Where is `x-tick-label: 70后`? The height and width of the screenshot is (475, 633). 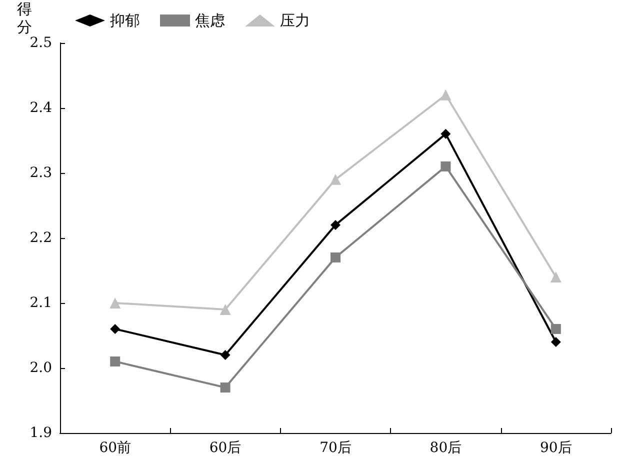 x-tick-label: 70后 is located at coordinates (336, 448).